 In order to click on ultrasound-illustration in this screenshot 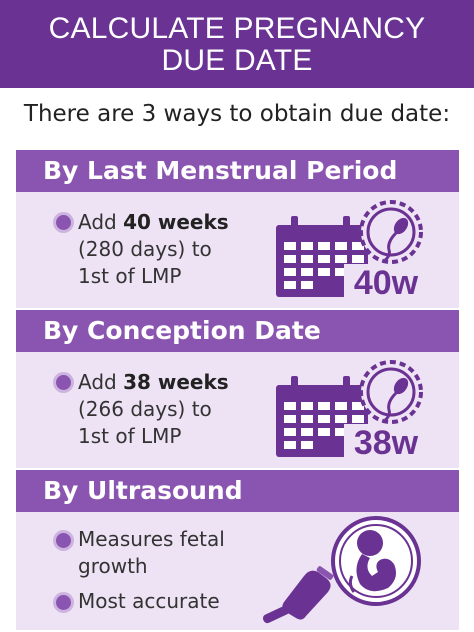, I will do `click(341, 570)`.